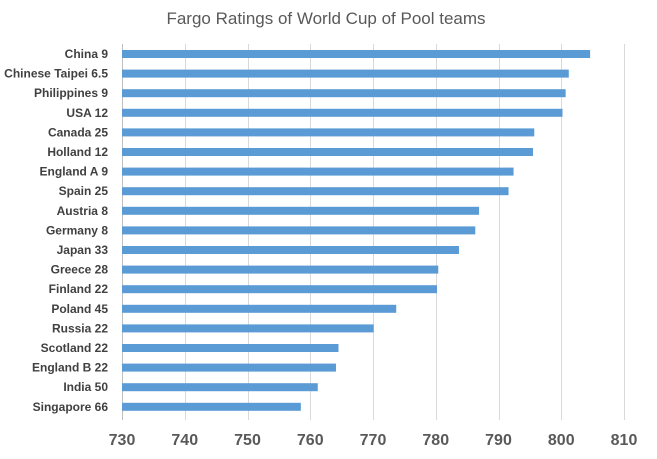 The height and width of the screenshot is (459, 657). Describe the element at coordinates (624, 440) in the screenshot. I see `x-tick-label: 810` at that location.